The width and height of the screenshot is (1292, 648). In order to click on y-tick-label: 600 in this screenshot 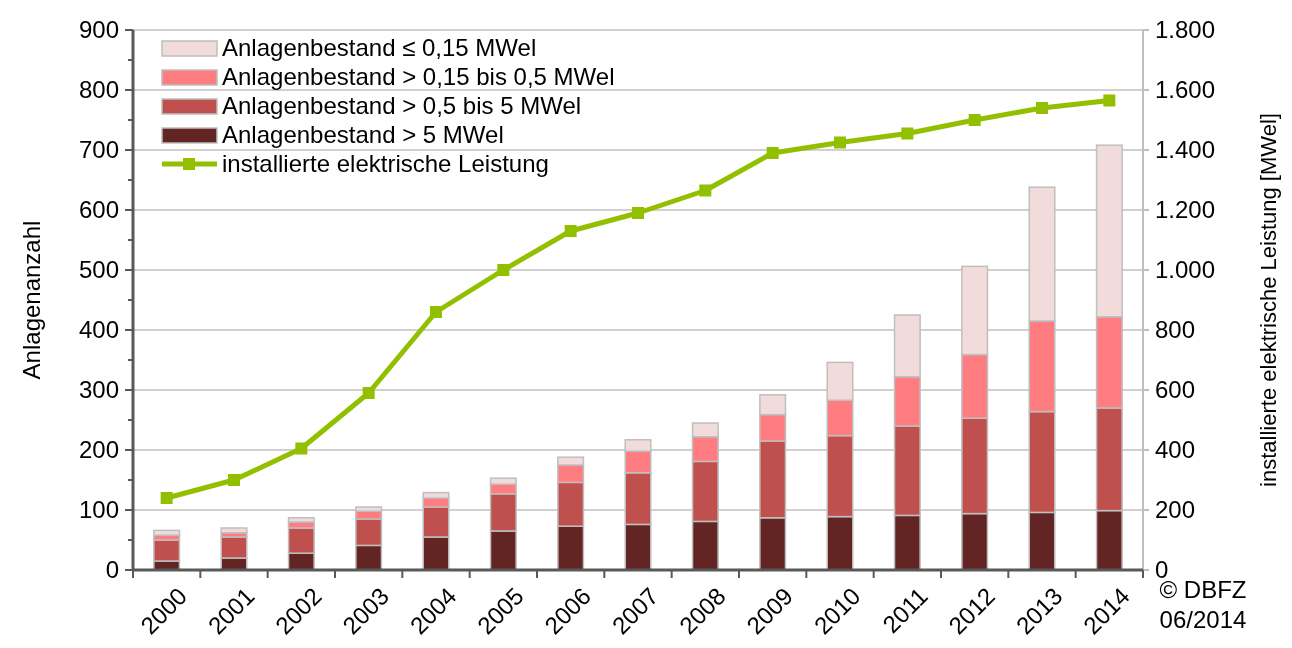, I will do `click(98, 210)`.